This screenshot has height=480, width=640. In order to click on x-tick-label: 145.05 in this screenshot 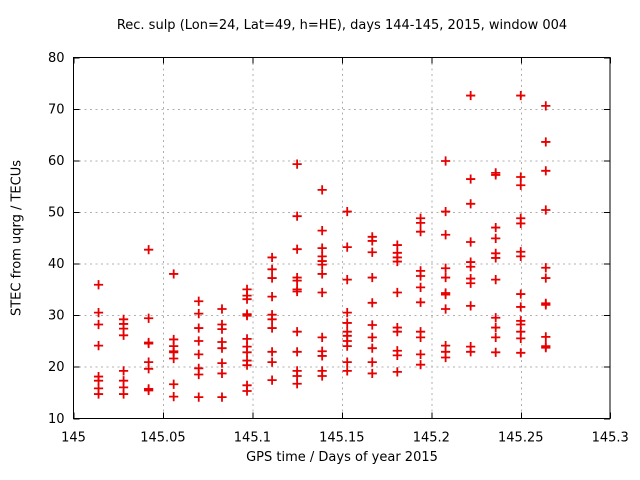, I will do `click(163, 437)`.